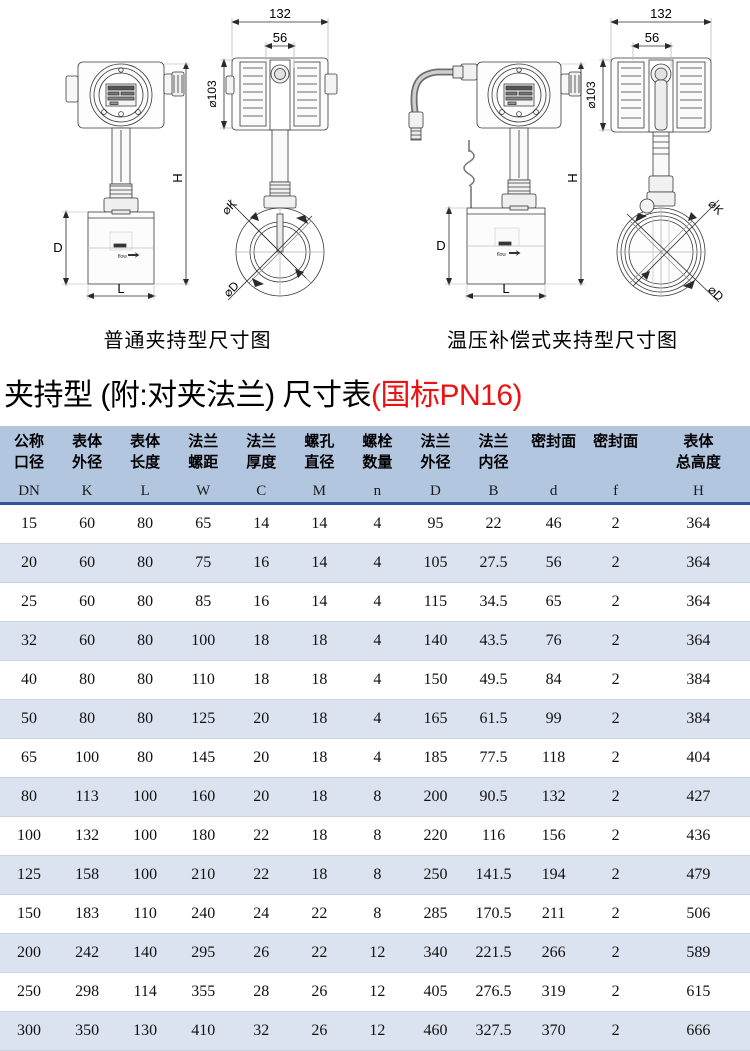 This screenshot has width=750, height=1051. I want to click on table-cell: 427, so click(698, 797).